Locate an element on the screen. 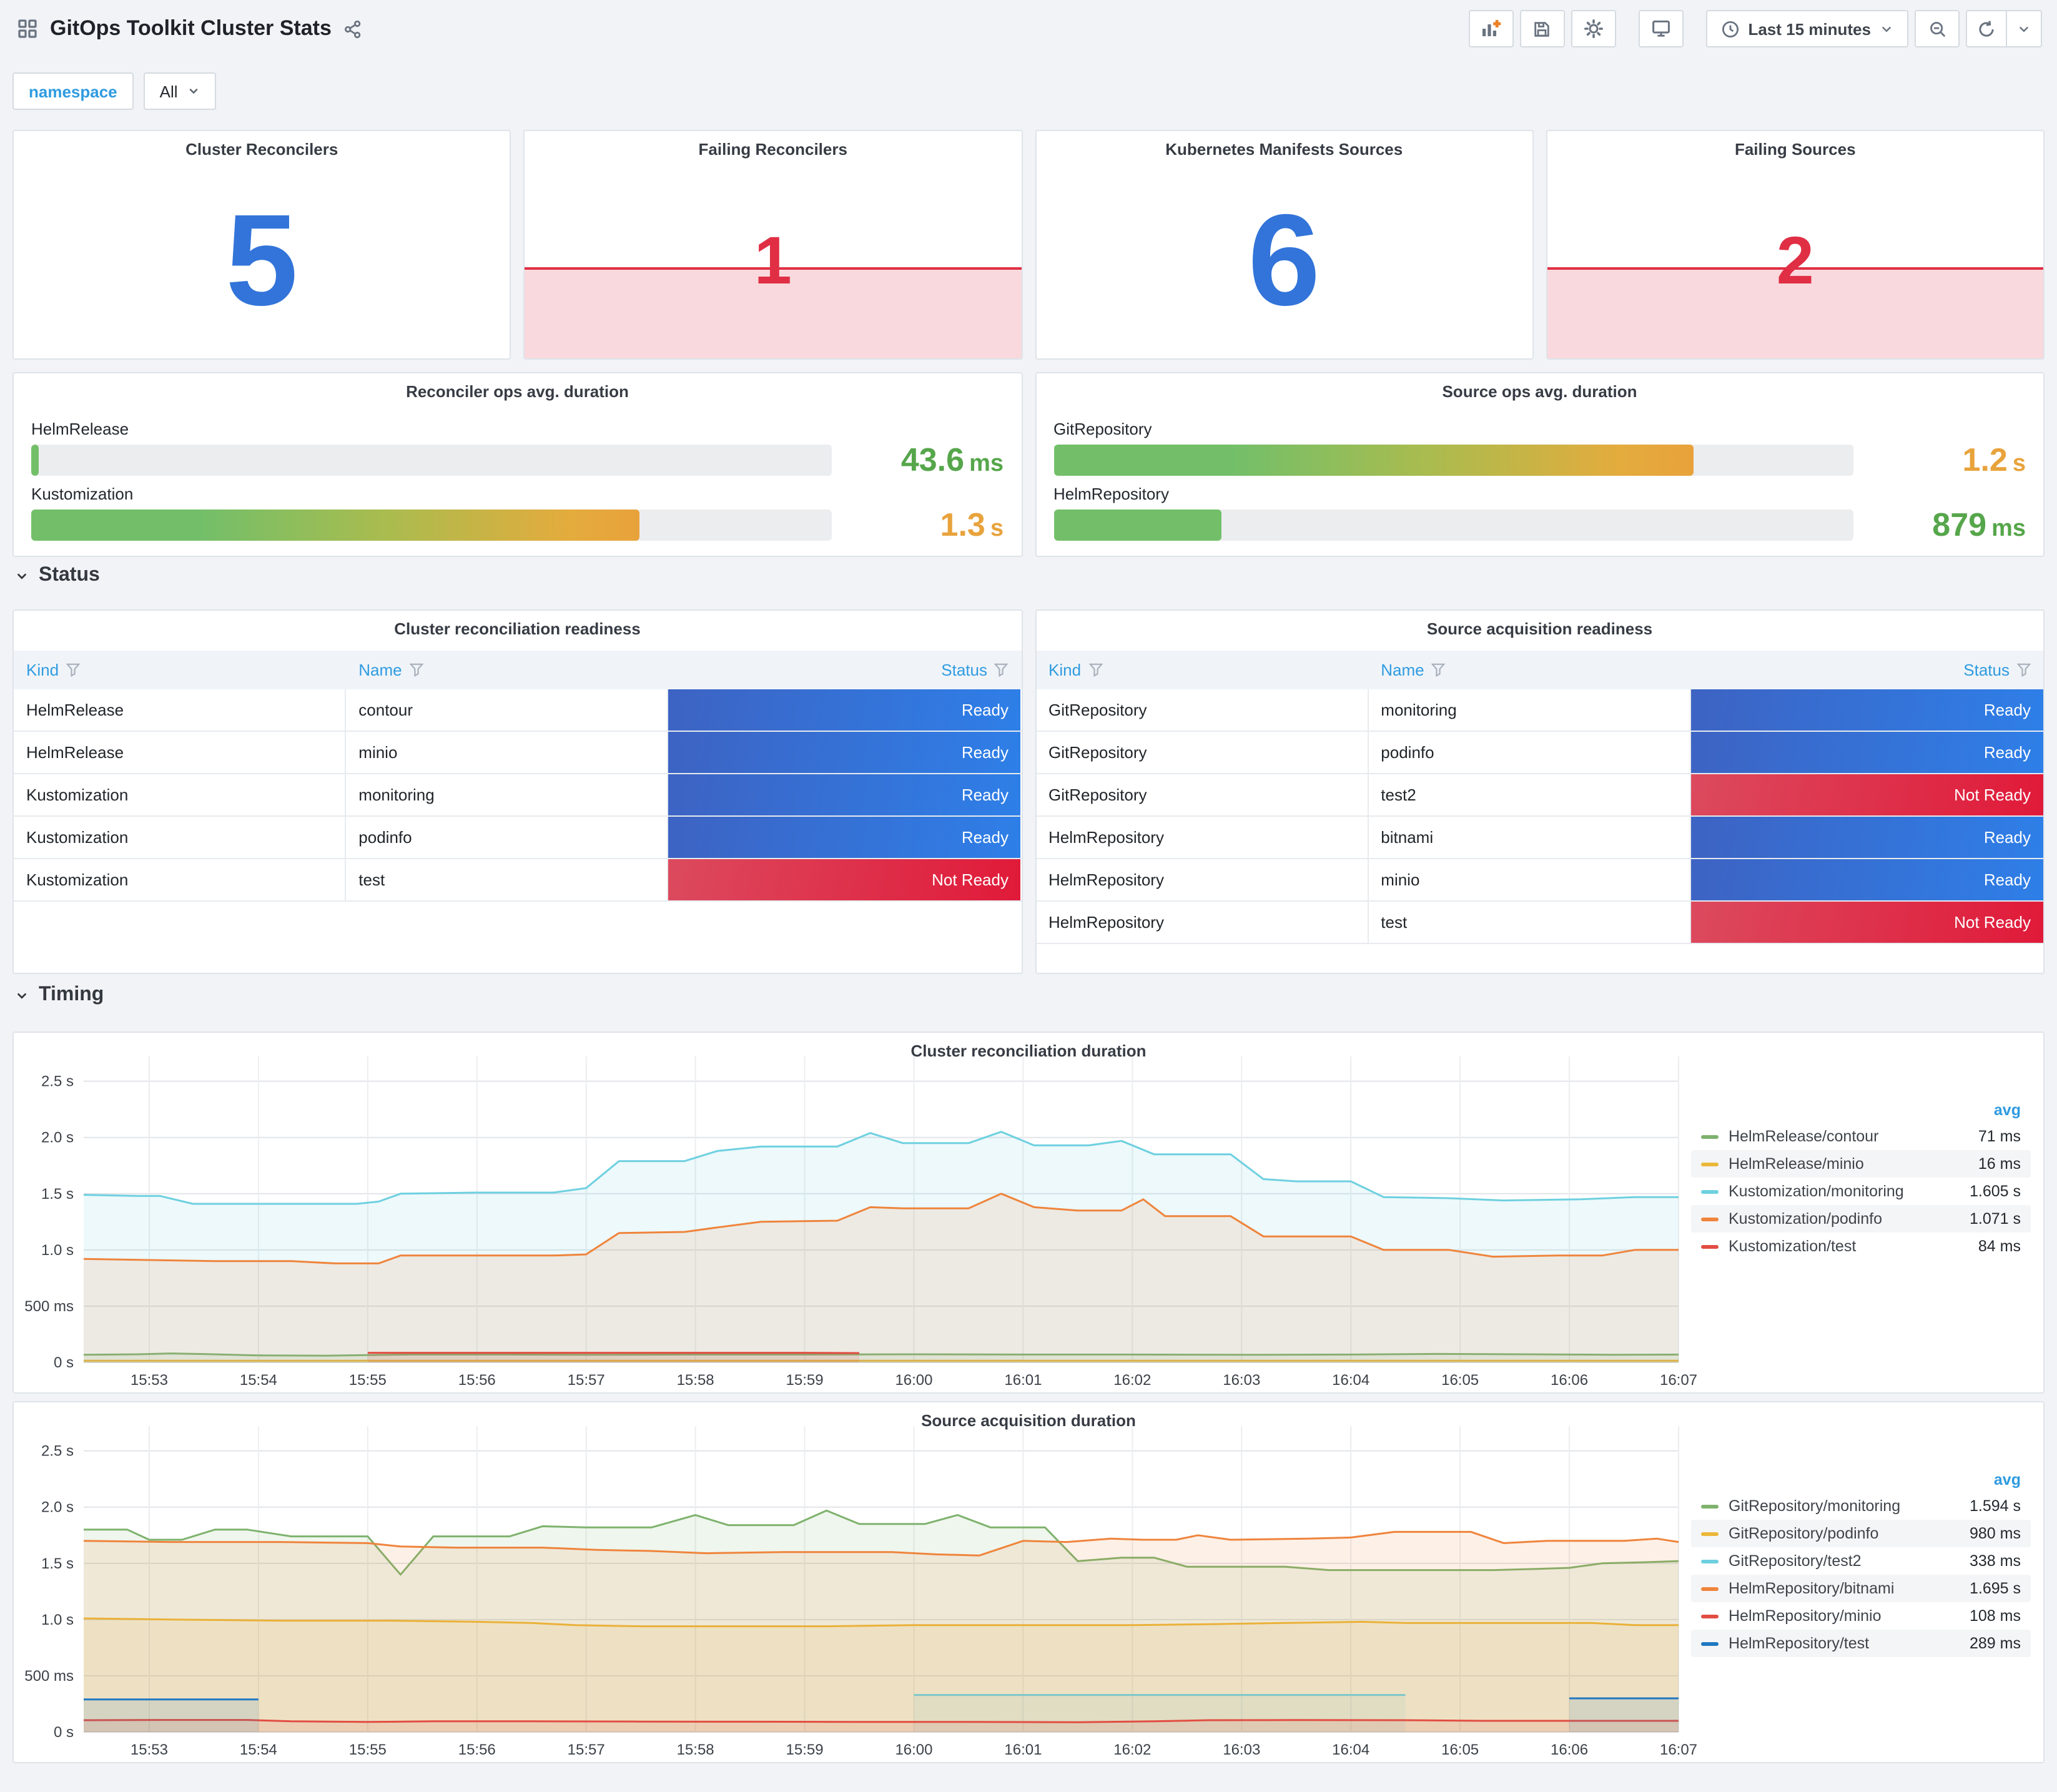 This screenshot has height=1792, width=2057. stat-value: 2 is located at coordinates (1795, 260).